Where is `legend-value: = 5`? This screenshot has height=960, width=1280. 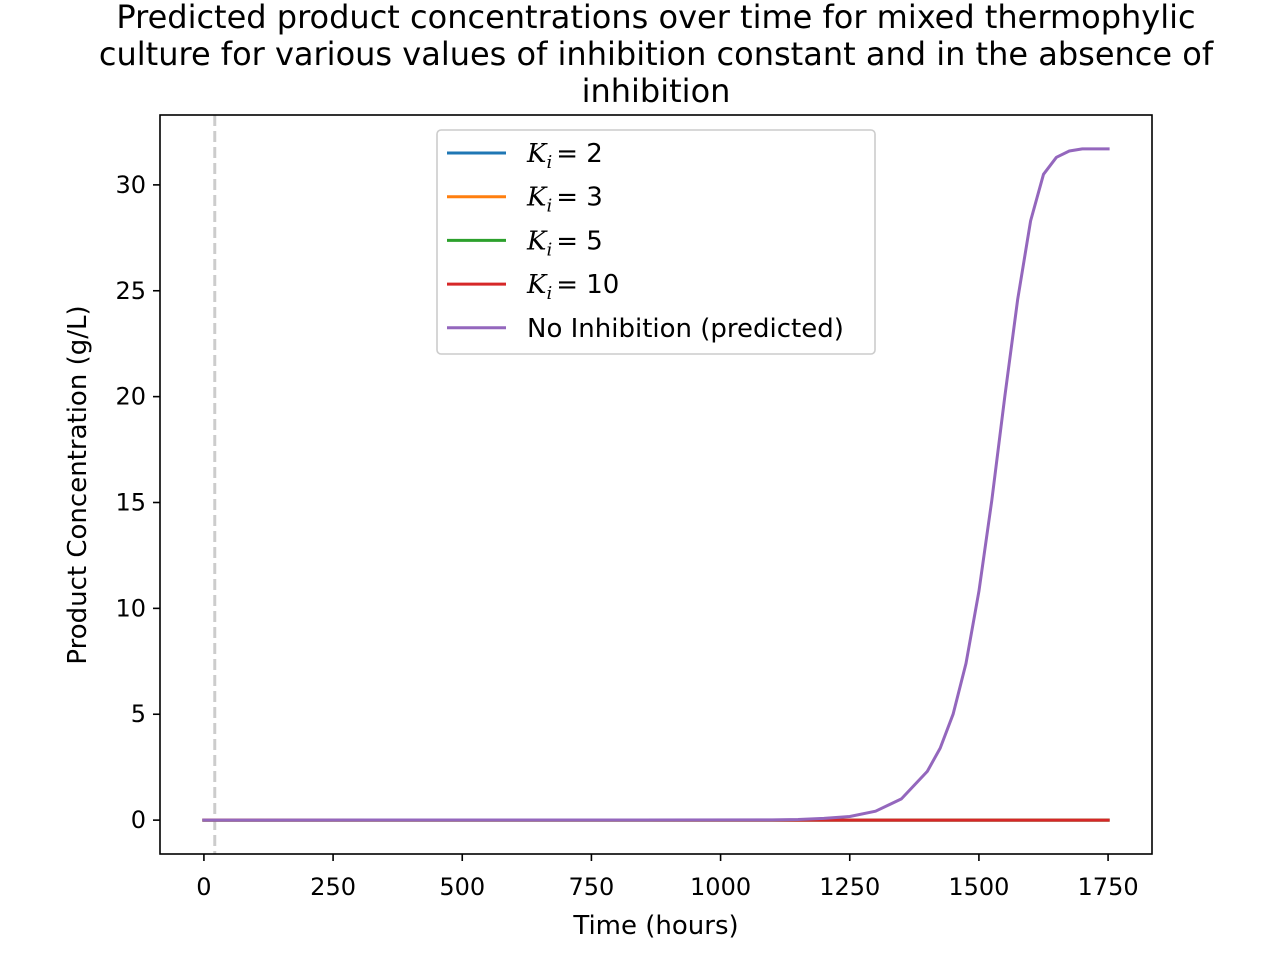 legend-value: = 5 is located at coordinates (579, 241).